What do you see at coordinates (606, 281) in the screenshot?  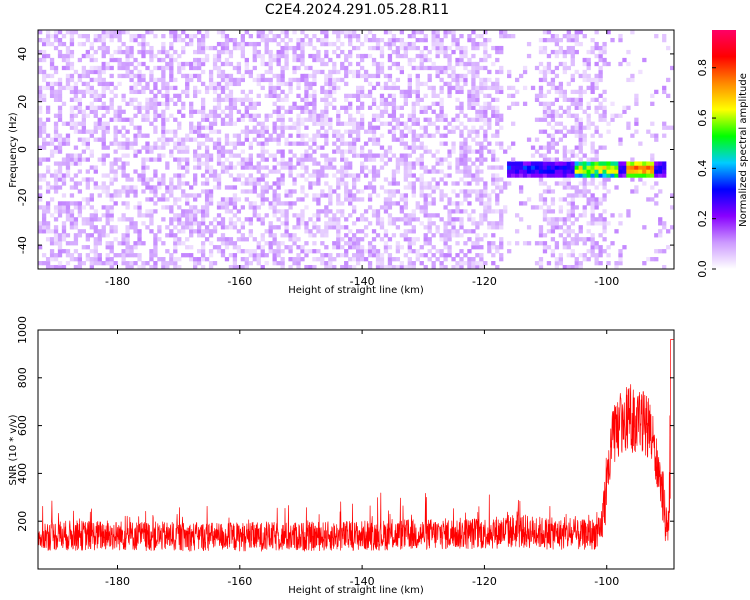 I see `x-tick-label: -100` at bounding box center [606, 281].